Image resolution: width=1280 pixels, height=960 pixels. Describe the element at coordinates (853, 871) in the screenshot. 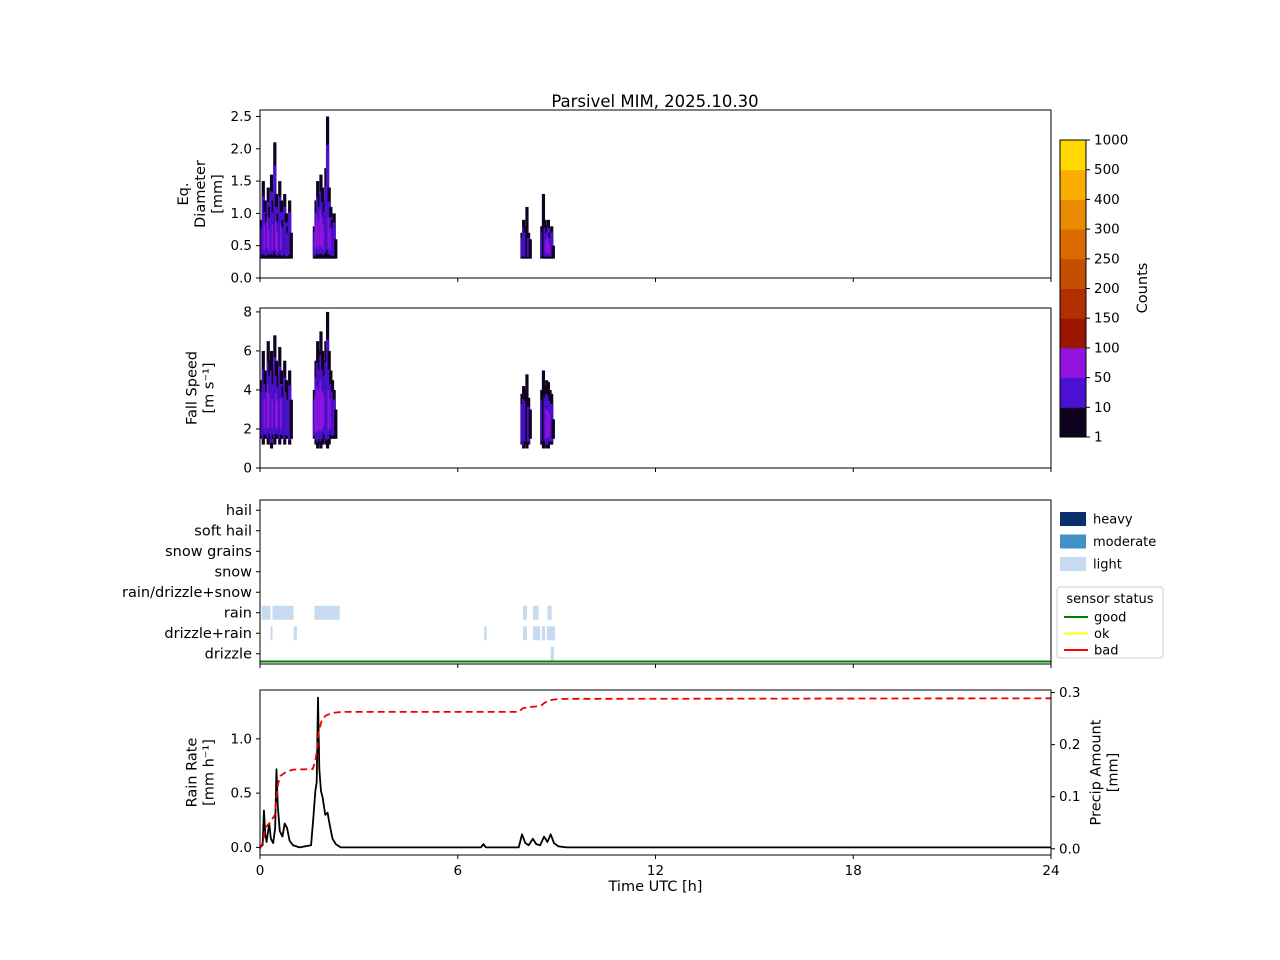

I see `x-tick-label: 18` at that location.